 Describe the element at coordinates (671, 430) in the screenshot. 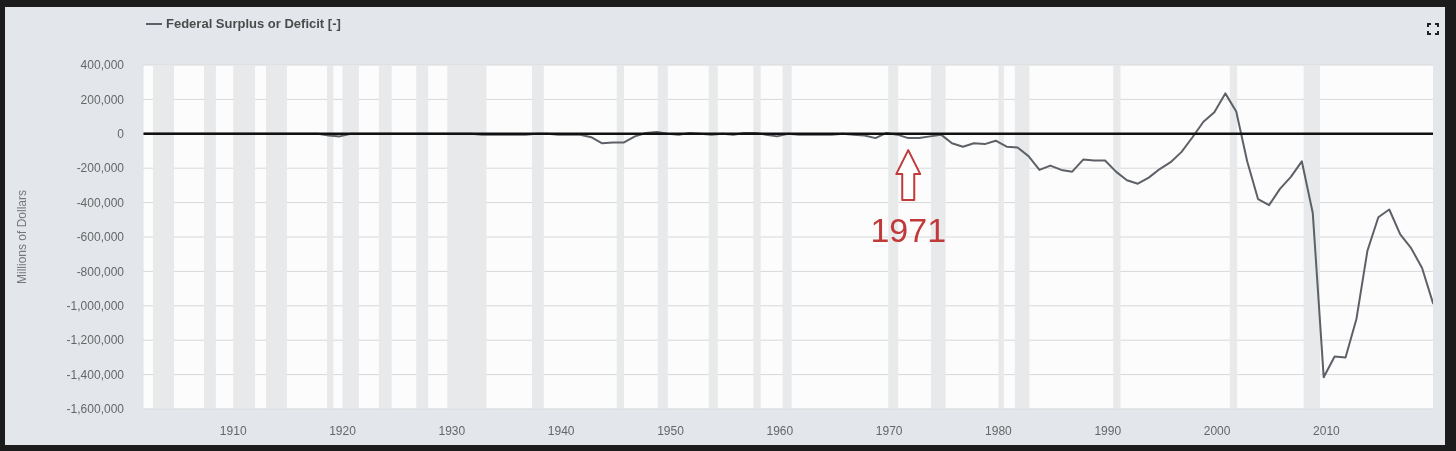

I see `x-tick-label: 1950` at that location.